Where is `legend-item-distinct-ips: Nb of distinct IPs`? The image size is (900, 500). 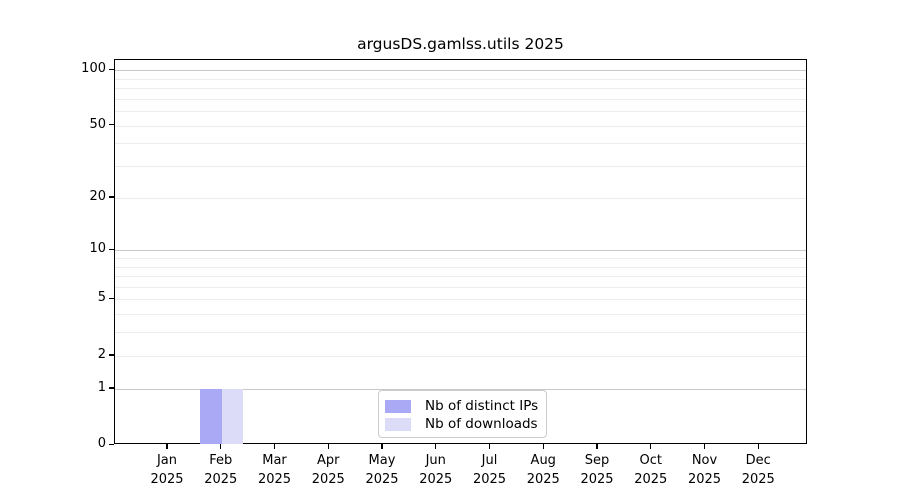
legend-item-distinct-ips: Nb of distinct IPs is located at coordinates (461, 406).